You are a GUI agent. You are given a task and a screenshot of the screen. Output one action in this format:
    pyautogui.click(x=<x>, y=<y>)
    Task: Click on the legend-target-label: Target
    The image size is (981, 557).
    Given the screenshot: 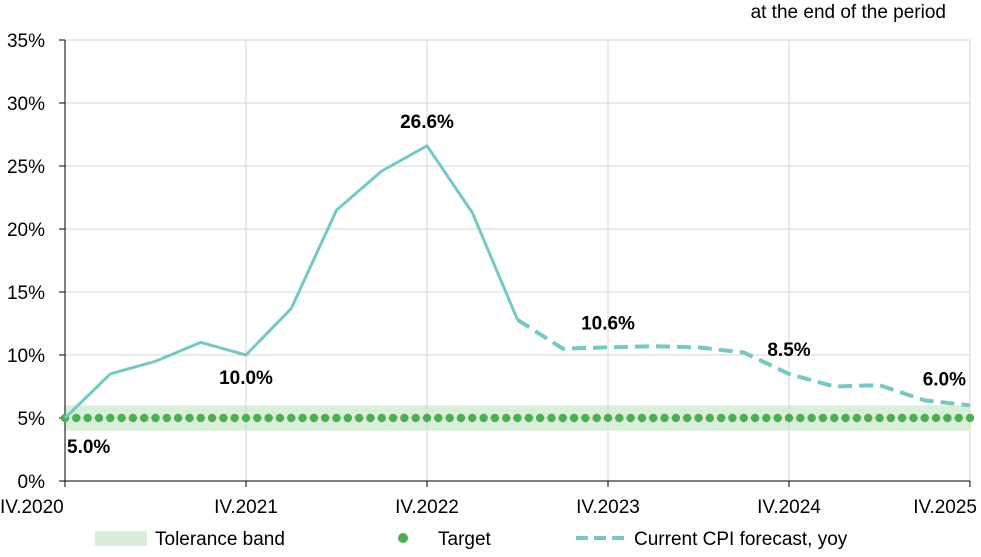 What is the action you would take?
    pyautogui.click(x=465, y=539)
    